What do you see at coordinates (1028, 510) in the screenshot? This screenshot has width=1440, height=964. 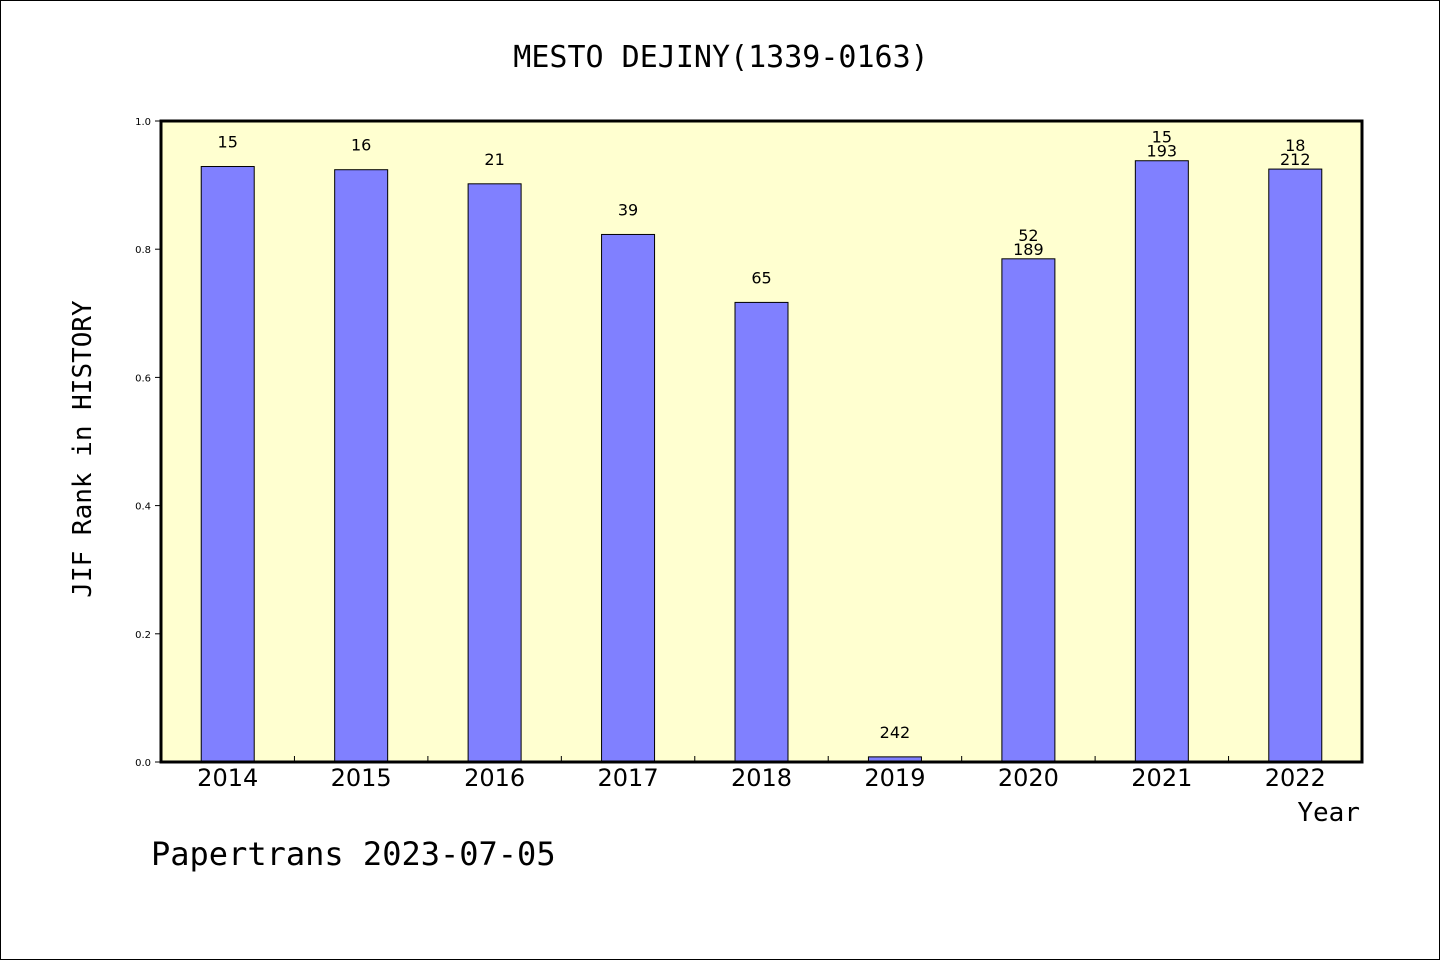 I see `bar-2020` at bounding box center [1028, 510].